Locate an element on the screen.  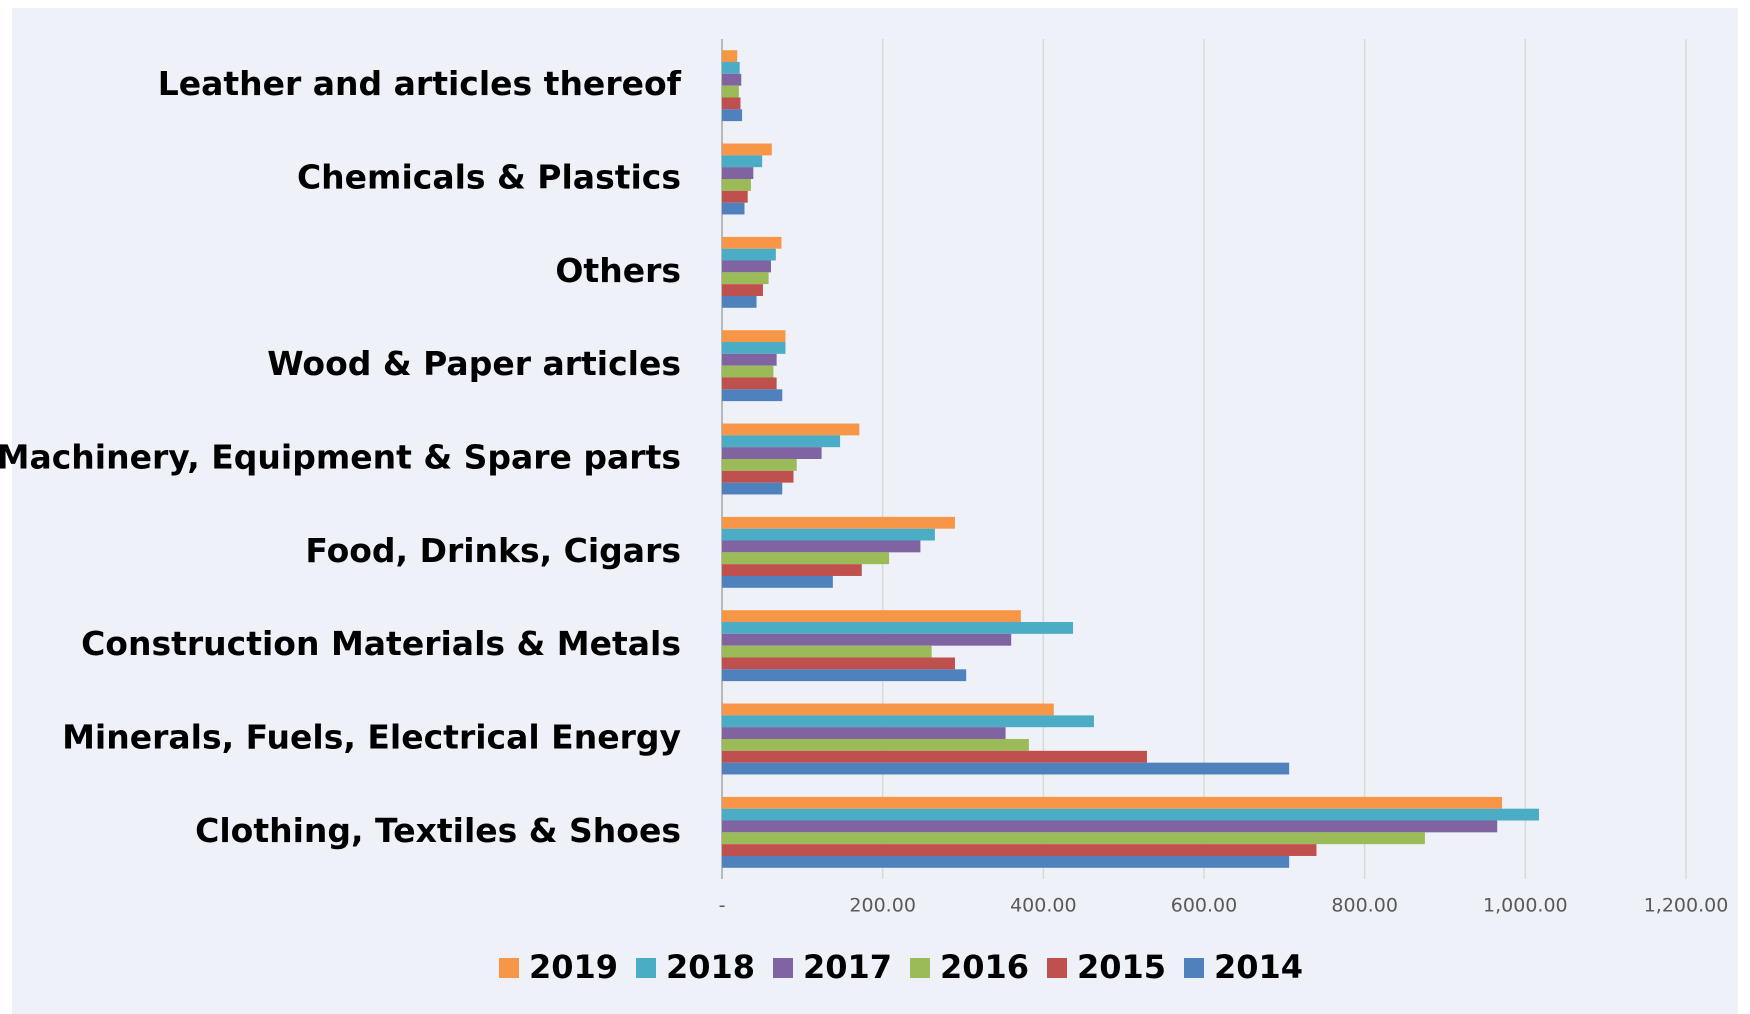
x-tick-label: 200.00 is located at coordinates (882, 906).